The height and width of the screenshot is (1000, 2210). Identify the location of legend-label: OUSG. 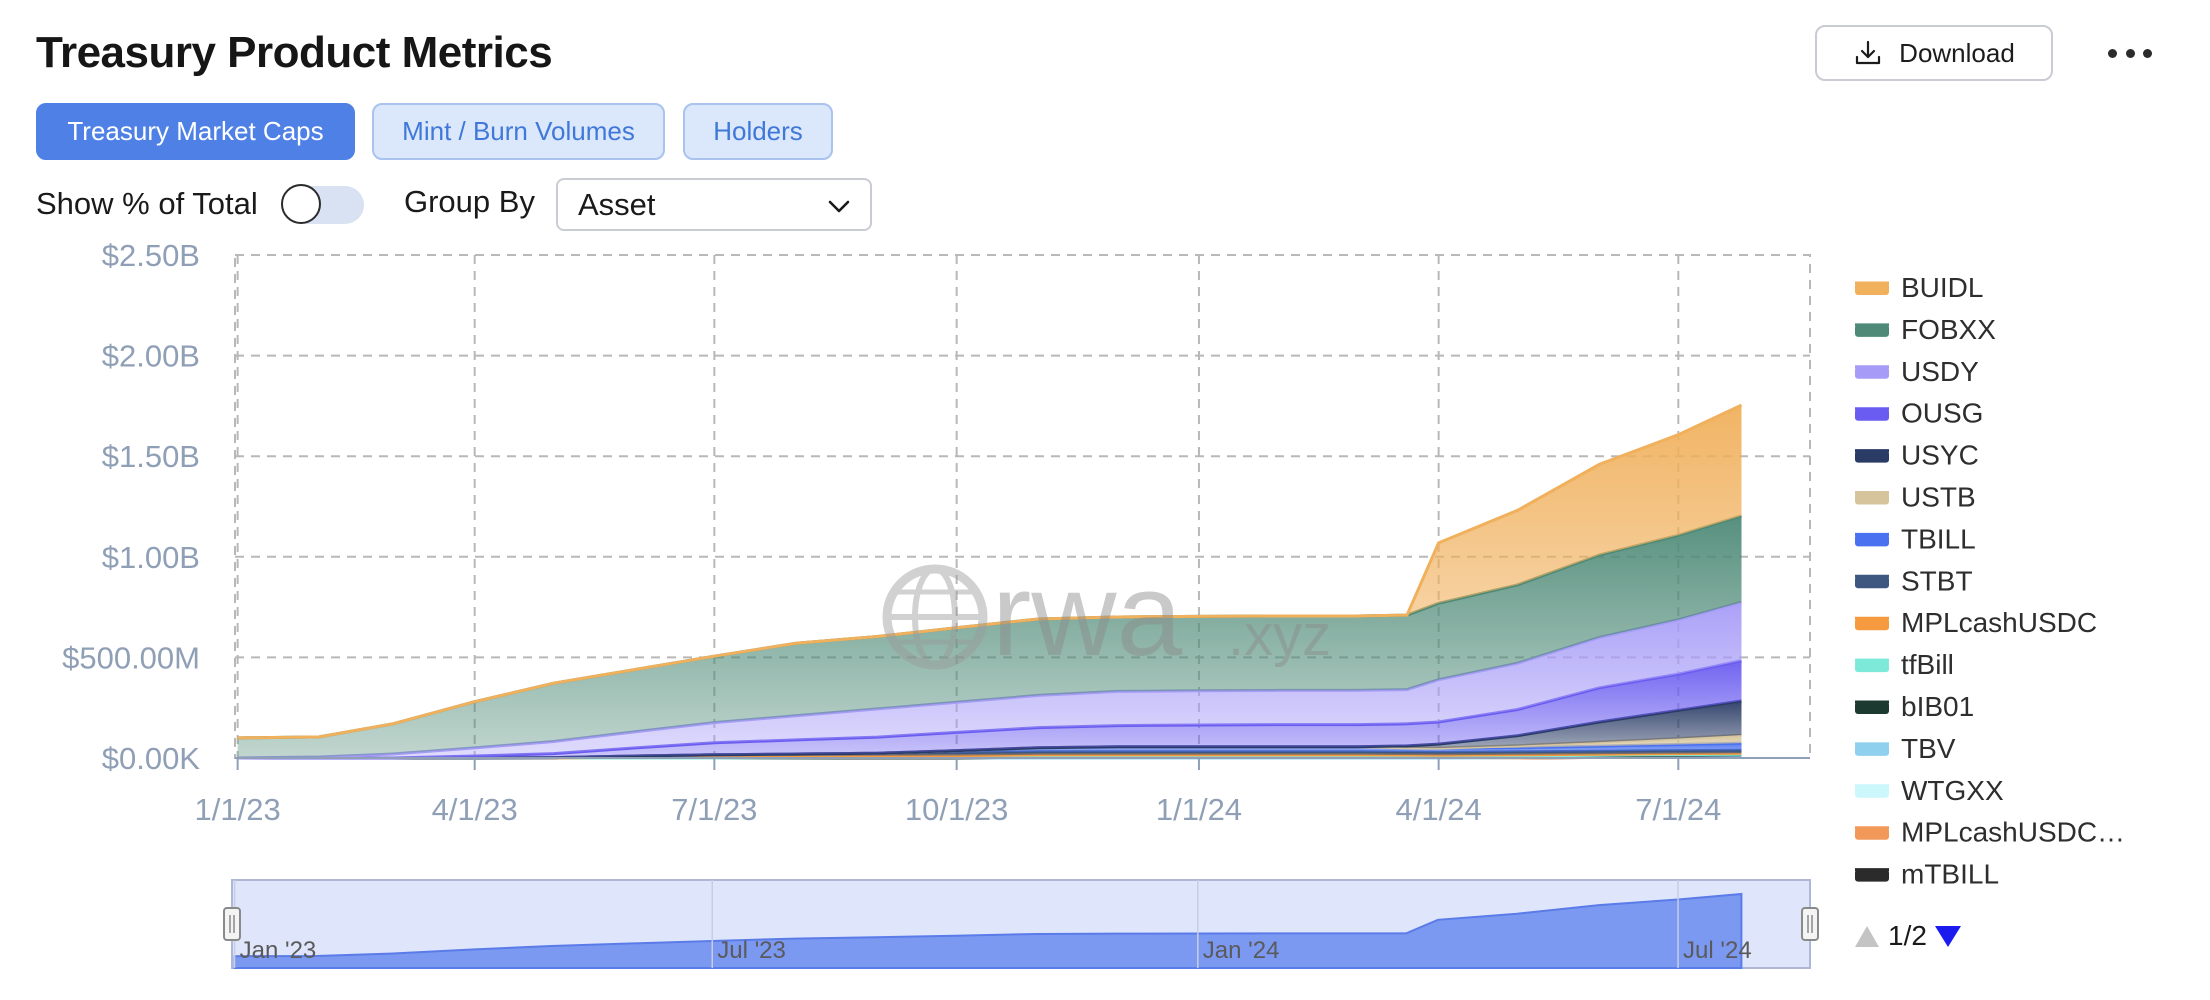
(1942, 413).